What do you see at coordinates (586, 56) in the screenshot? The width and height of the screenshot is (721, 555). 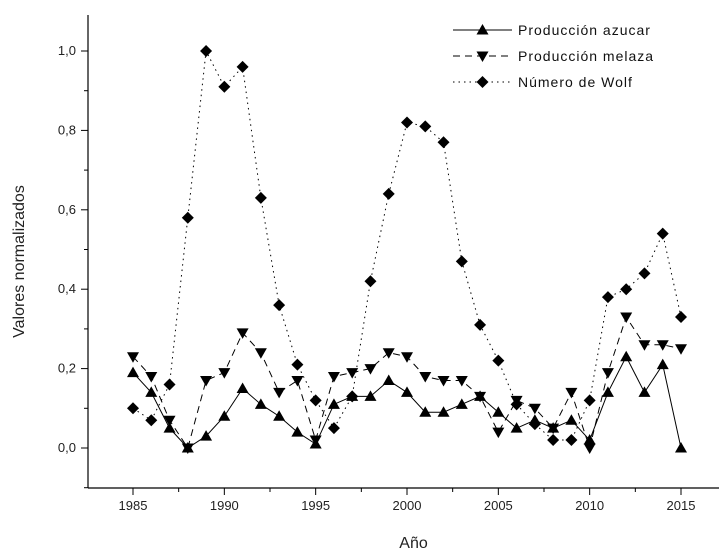 I see `legend-label: Producción melaza` at bounding box center [586, 56].